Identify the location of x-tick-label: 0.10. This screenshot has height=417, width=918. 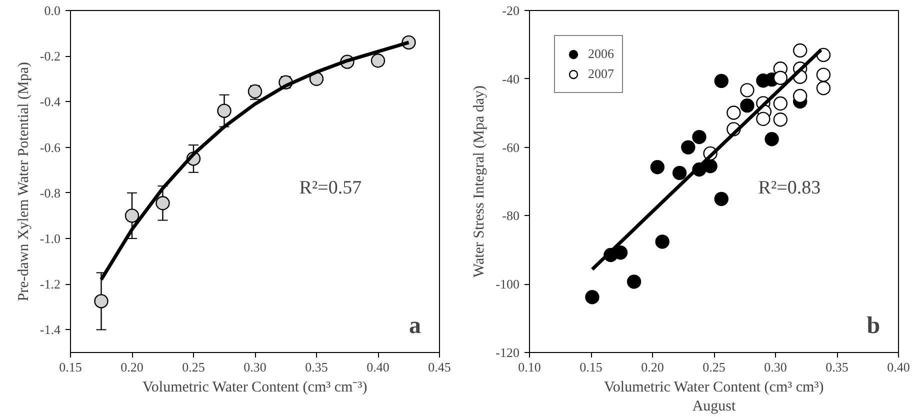
(529, 367).